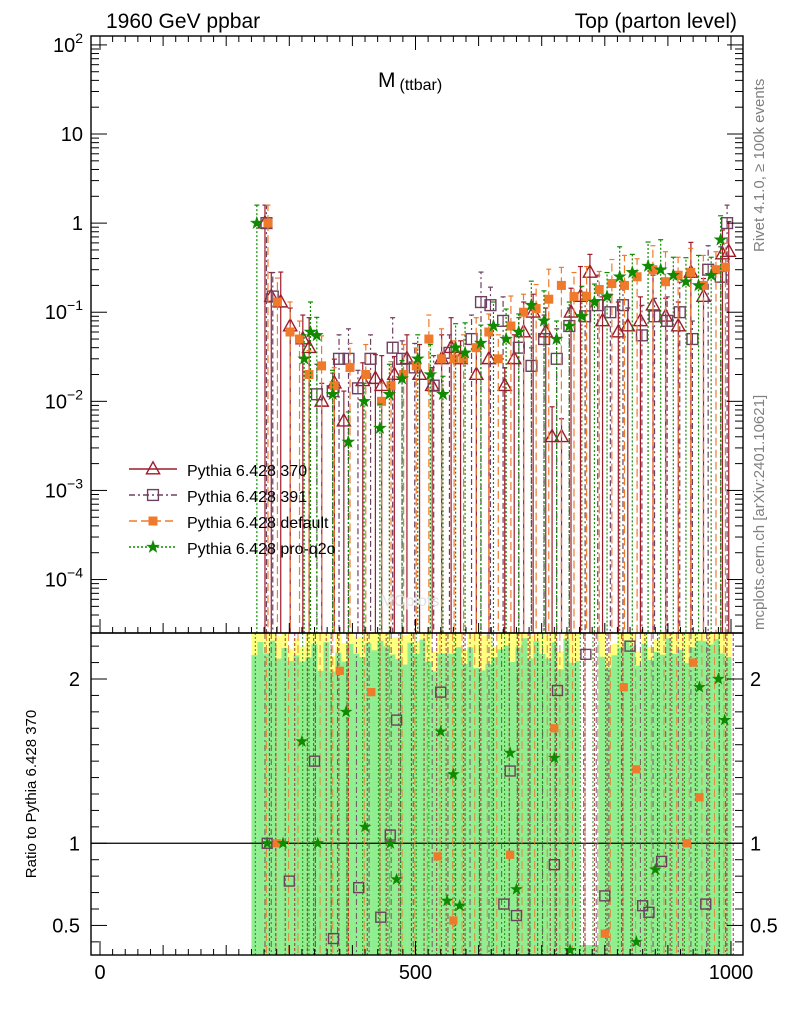 The image size is (786, 1024). I want to click on legend-label: Pythia 6.428 391, so click(247, 497).